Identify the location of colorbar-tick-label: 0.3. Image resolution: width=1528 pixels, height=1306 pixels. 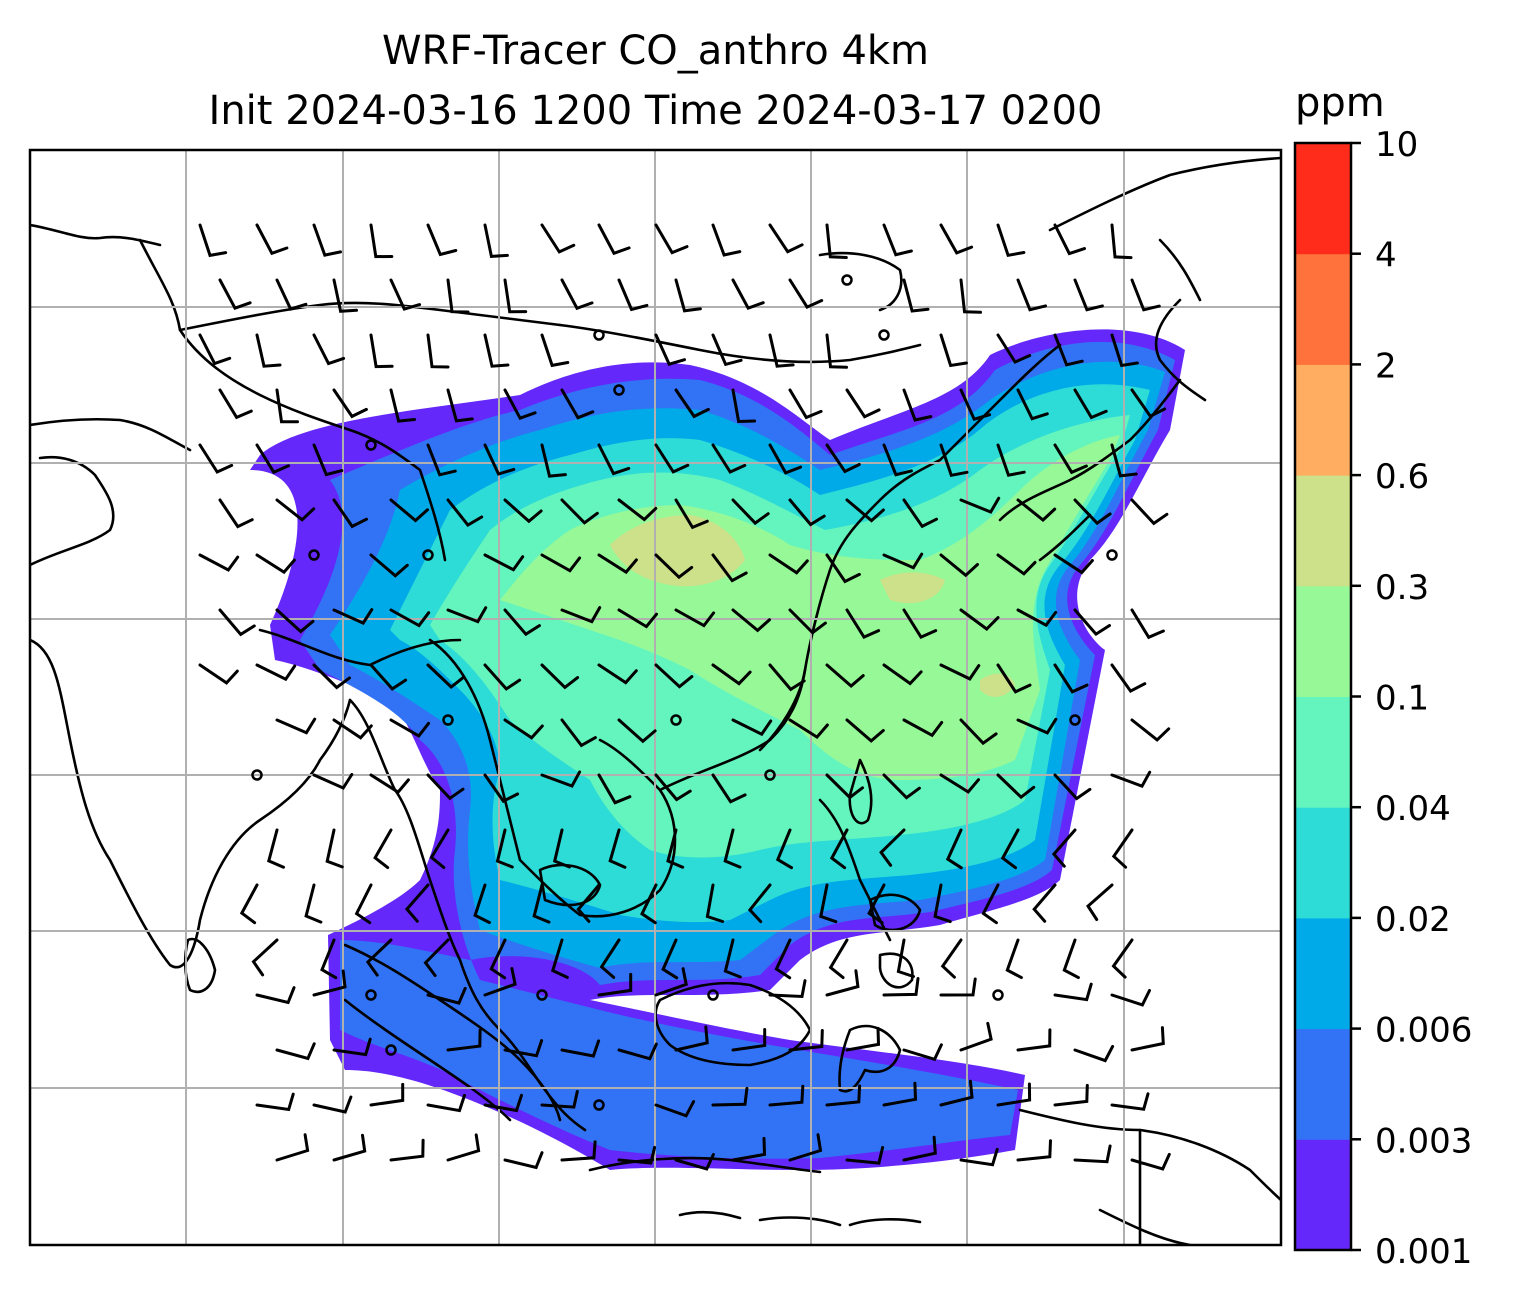
(1402, 588).